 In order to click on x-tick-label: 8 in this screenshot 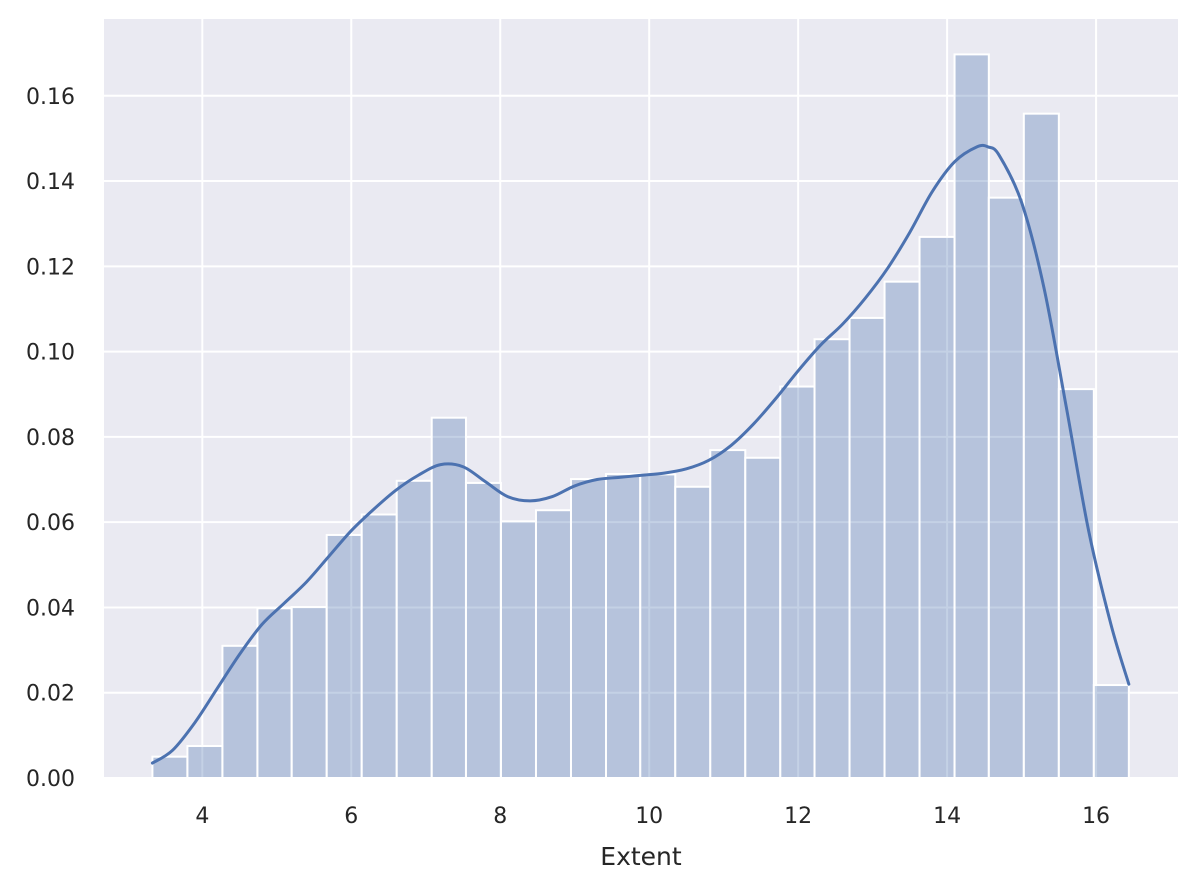, I will do `click(500, 816)`.